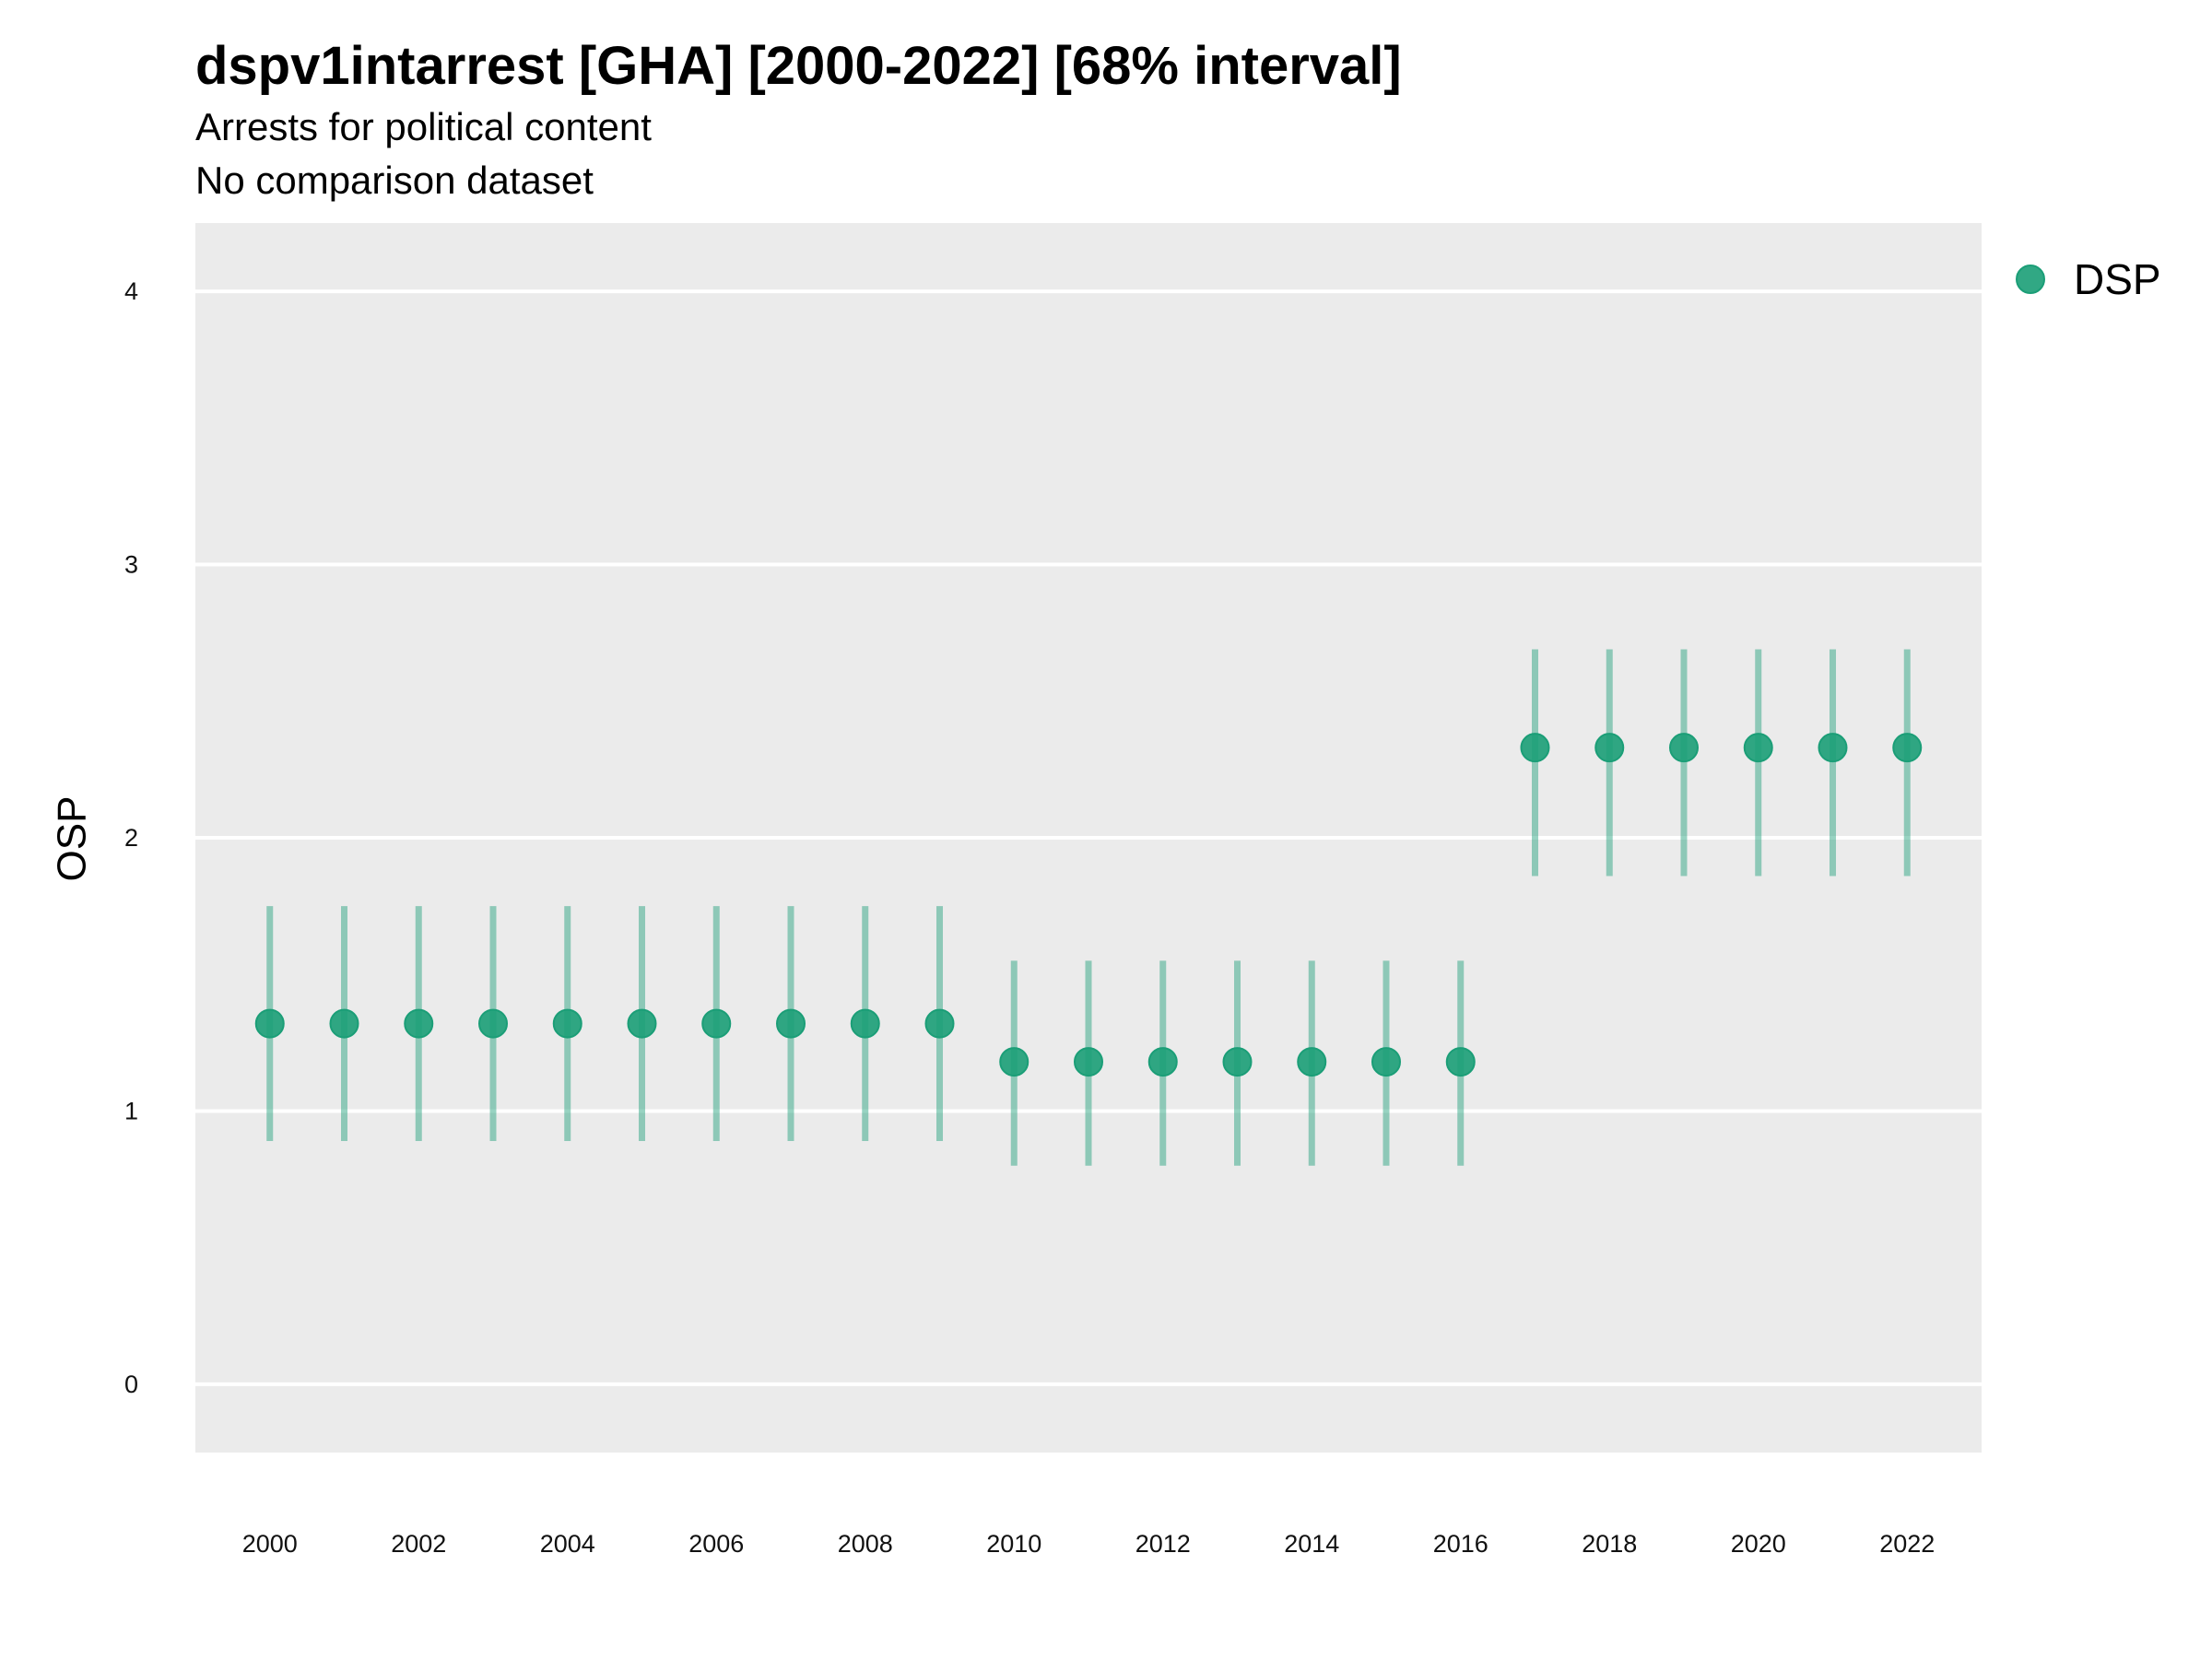 Image resolution: width=2212 pixels, height=1659 pixels. Describe the element at coordinates (394, 180) in the screenshot. I see `chart-caption: No comparison dataset` at that location.